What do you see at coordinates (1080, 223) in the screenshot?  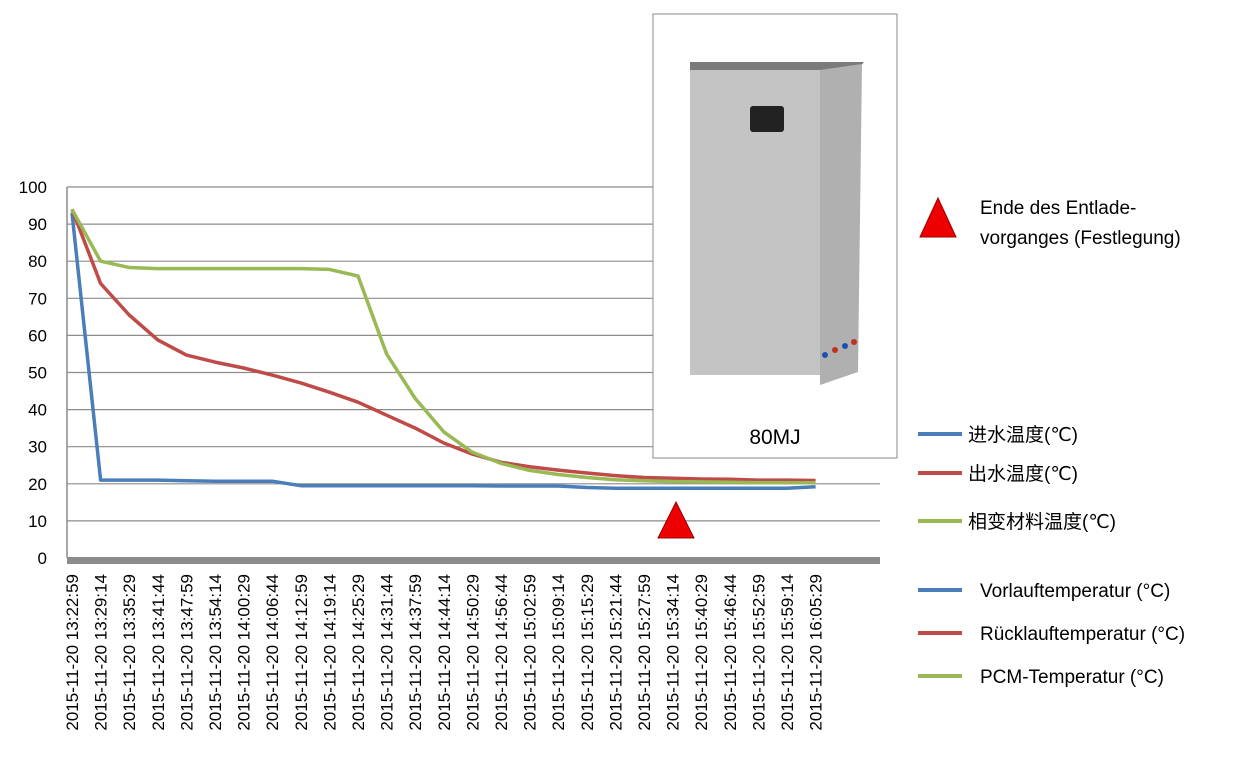 I see `annotation: Ende des Entlade-vorganges (Festlegung)` at bounding box center [1080, 223].